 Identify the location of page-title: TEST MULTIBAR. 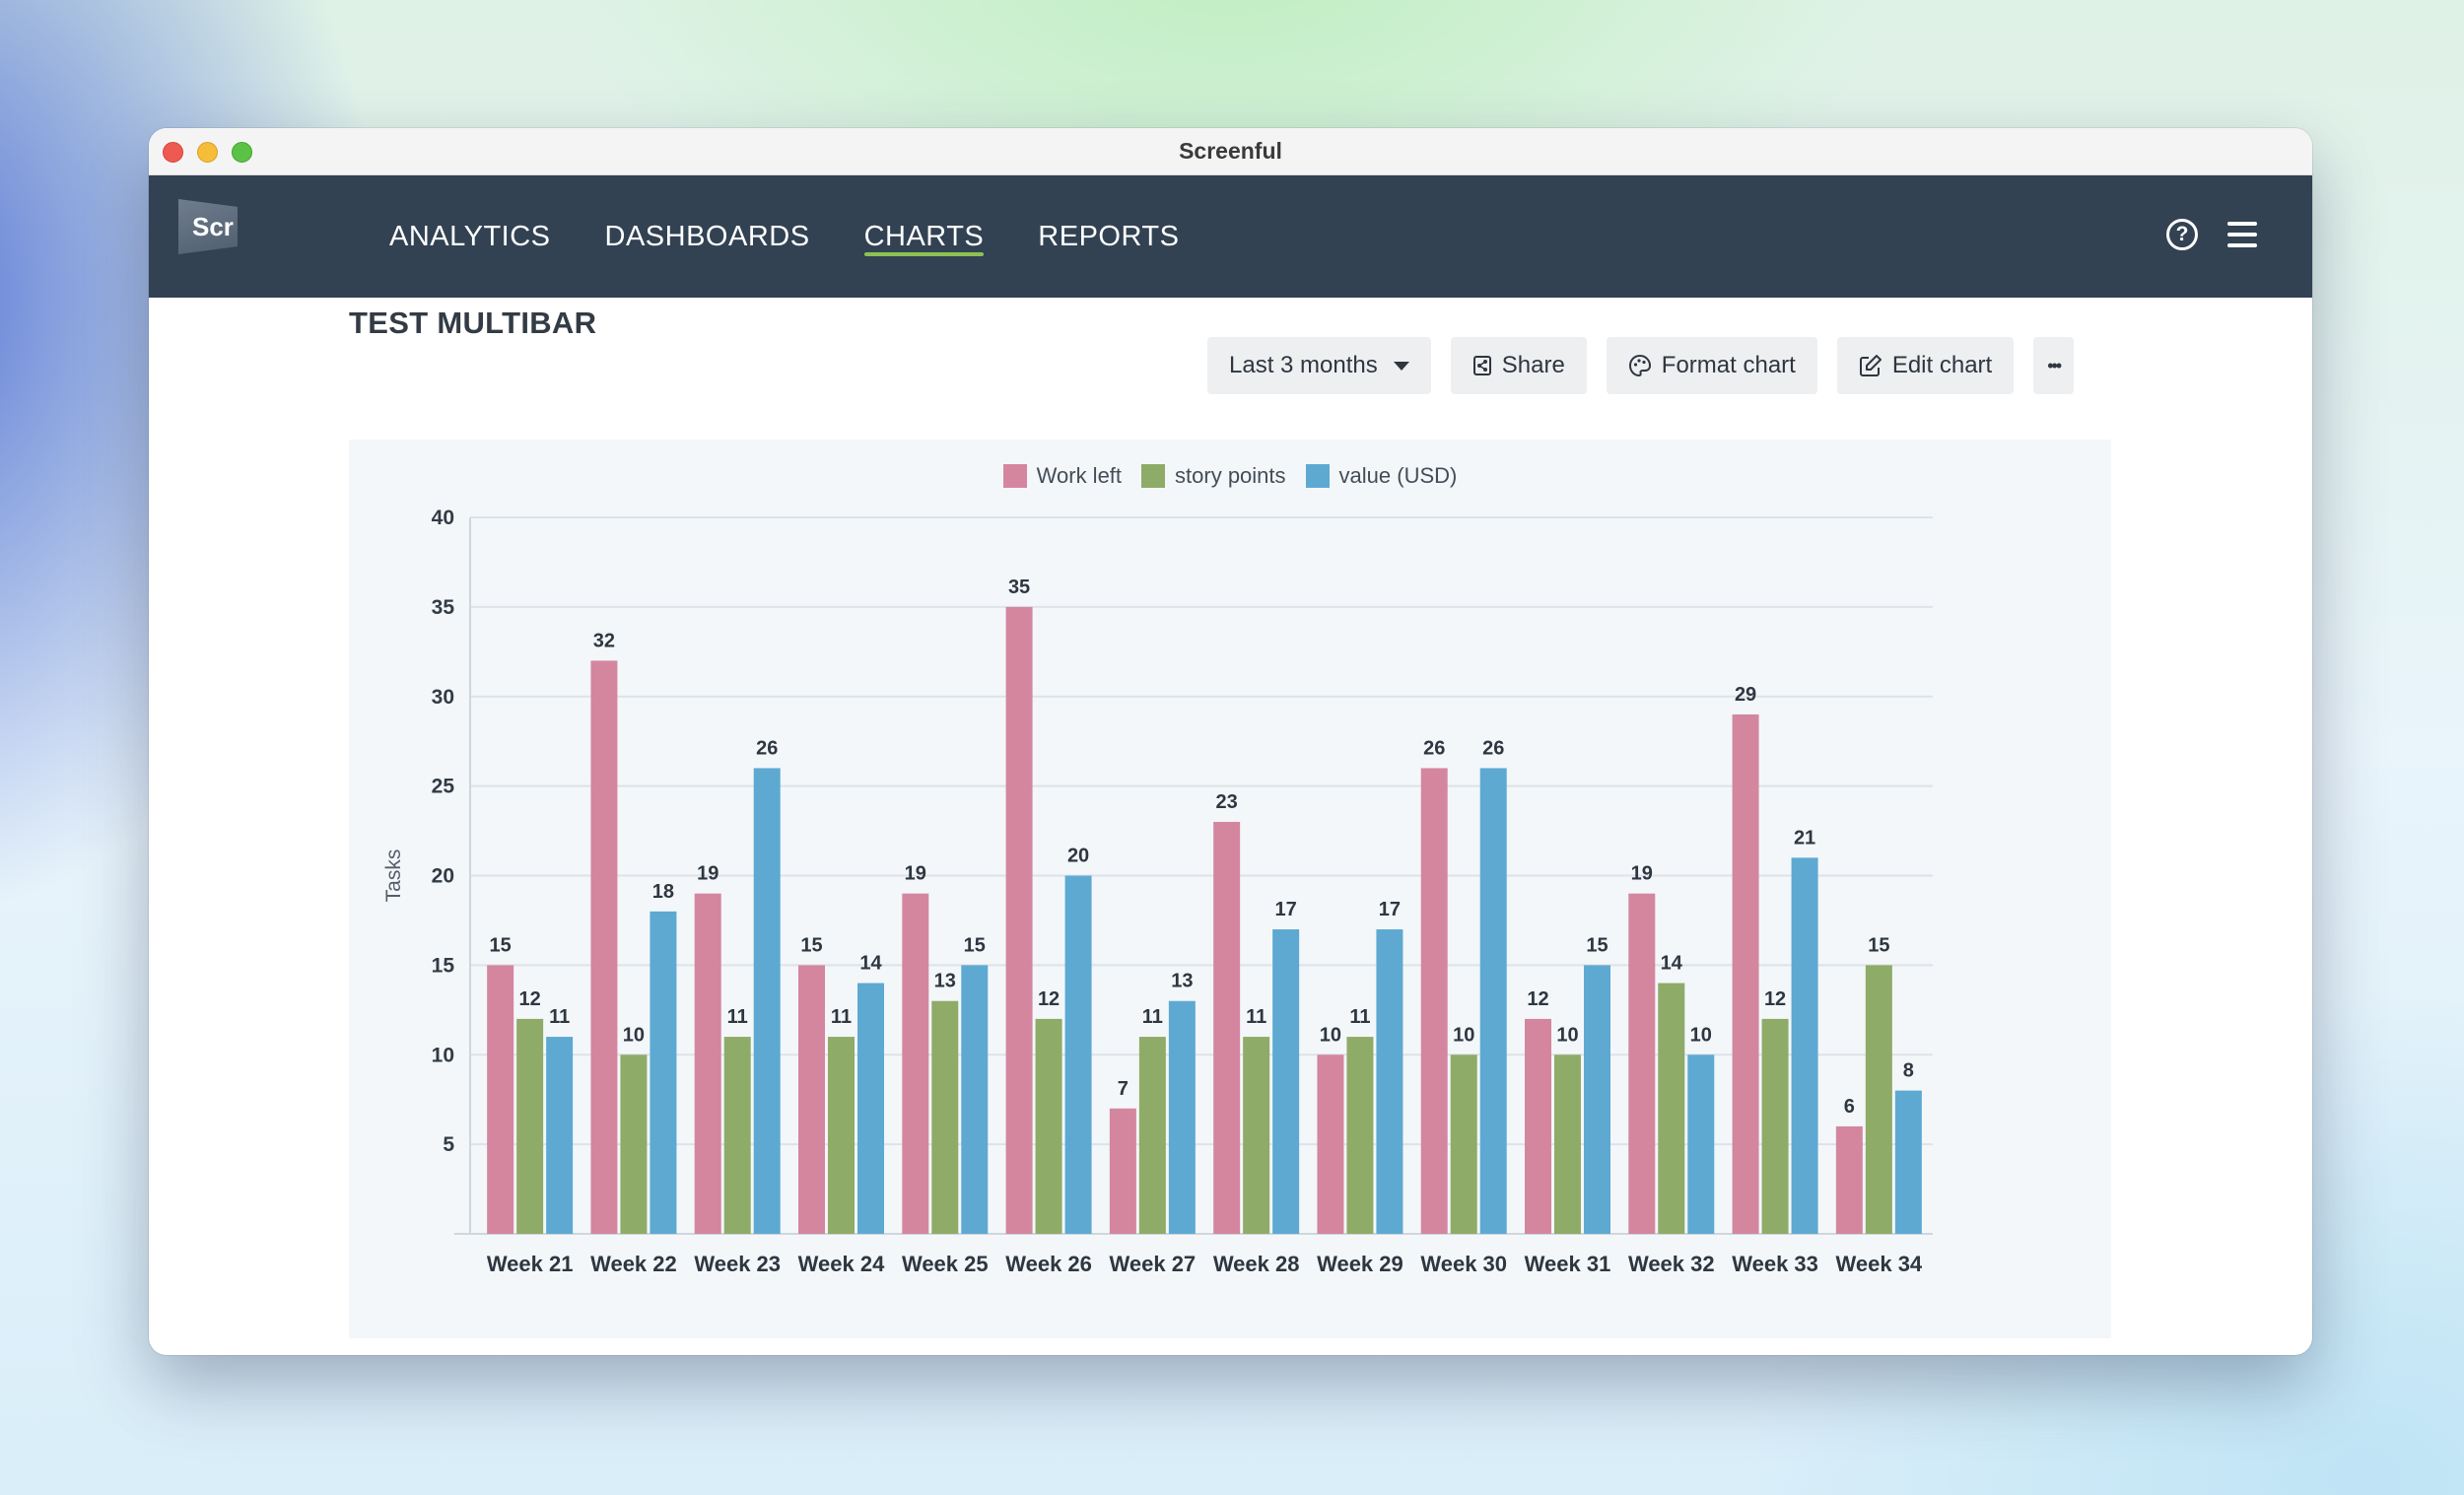
(473, 323).